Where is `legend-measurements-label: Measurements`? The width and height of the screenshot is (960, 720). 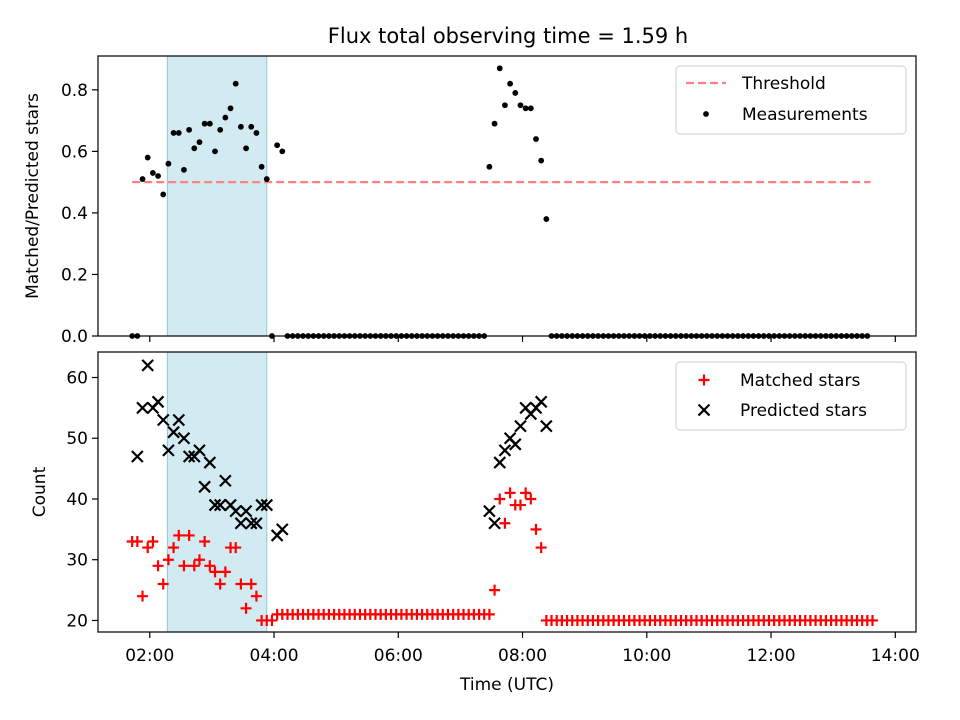
legend-measurements-label: Measurements is located at coordinates (805, 115).